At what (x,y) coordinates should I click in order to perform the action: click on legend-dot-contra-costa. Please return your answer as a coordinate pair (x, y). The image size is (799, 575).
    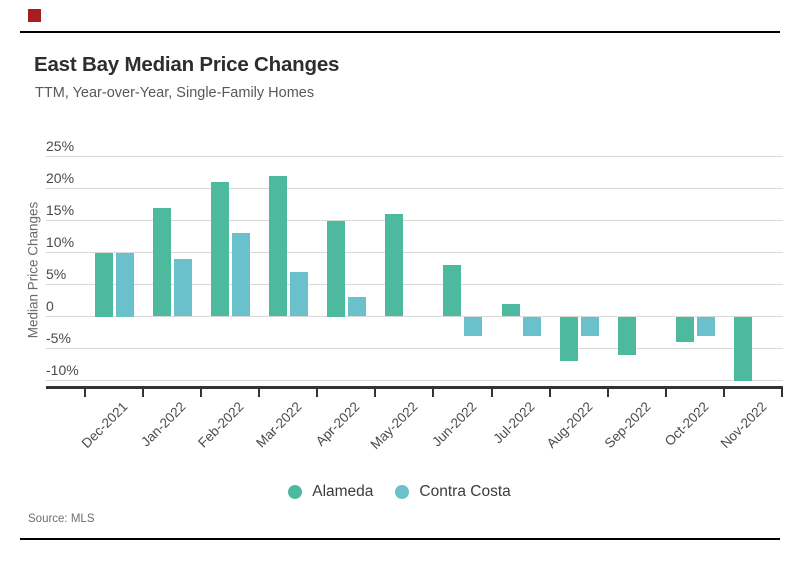
    Looking at the image, I should click on (402, 492).